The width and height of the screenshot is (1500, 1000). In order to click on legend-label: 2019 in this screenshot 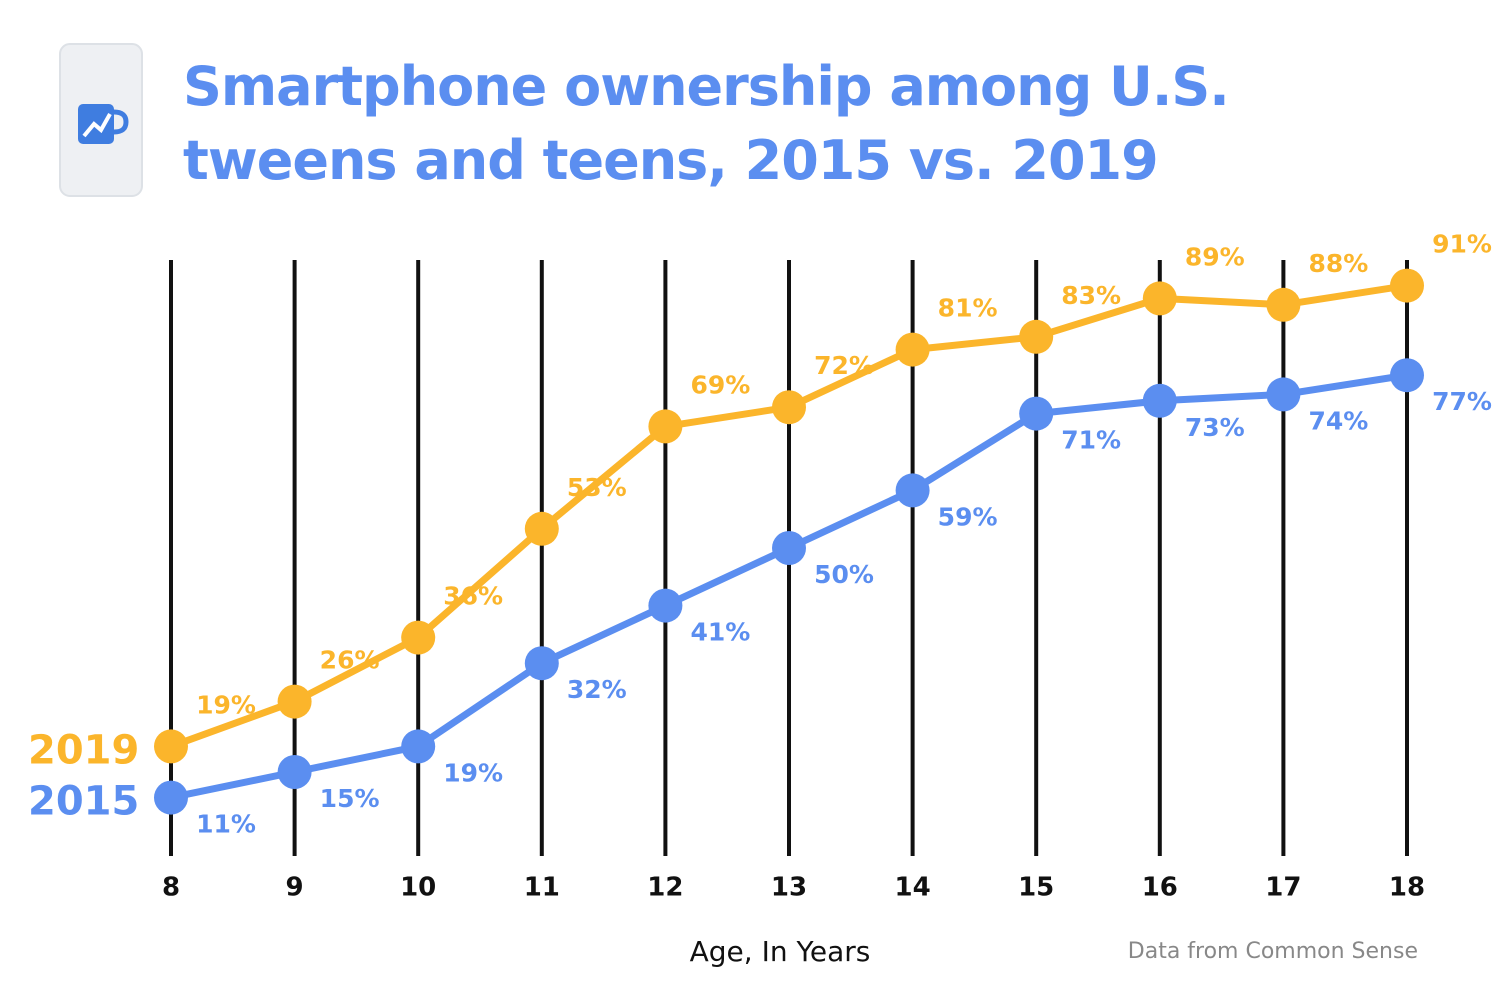, I will do `click(83, 750)`.